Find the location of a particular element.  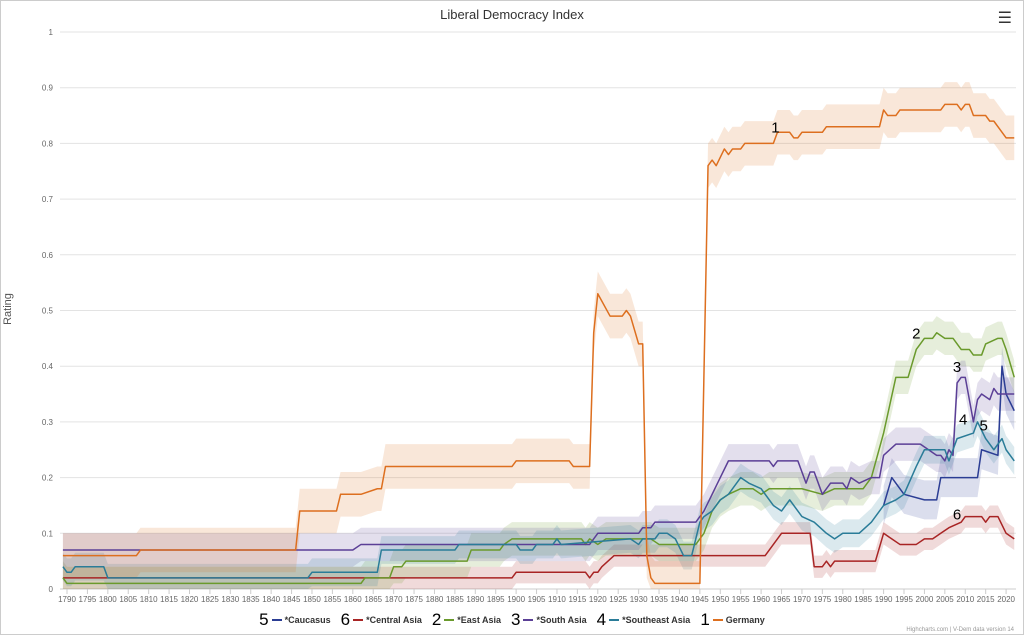

x-tick-label: 2005 is located at coordinates (945, 599).